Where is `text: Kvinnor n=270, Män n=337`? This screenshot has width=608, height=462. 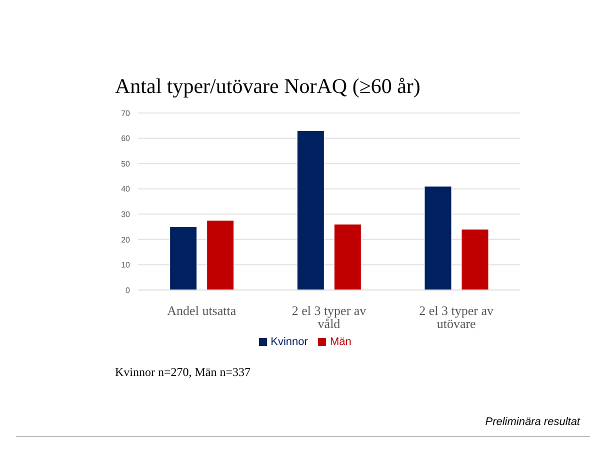 text: Kvinnor n=270, Män n=337 is located at coordinates (183, 372).